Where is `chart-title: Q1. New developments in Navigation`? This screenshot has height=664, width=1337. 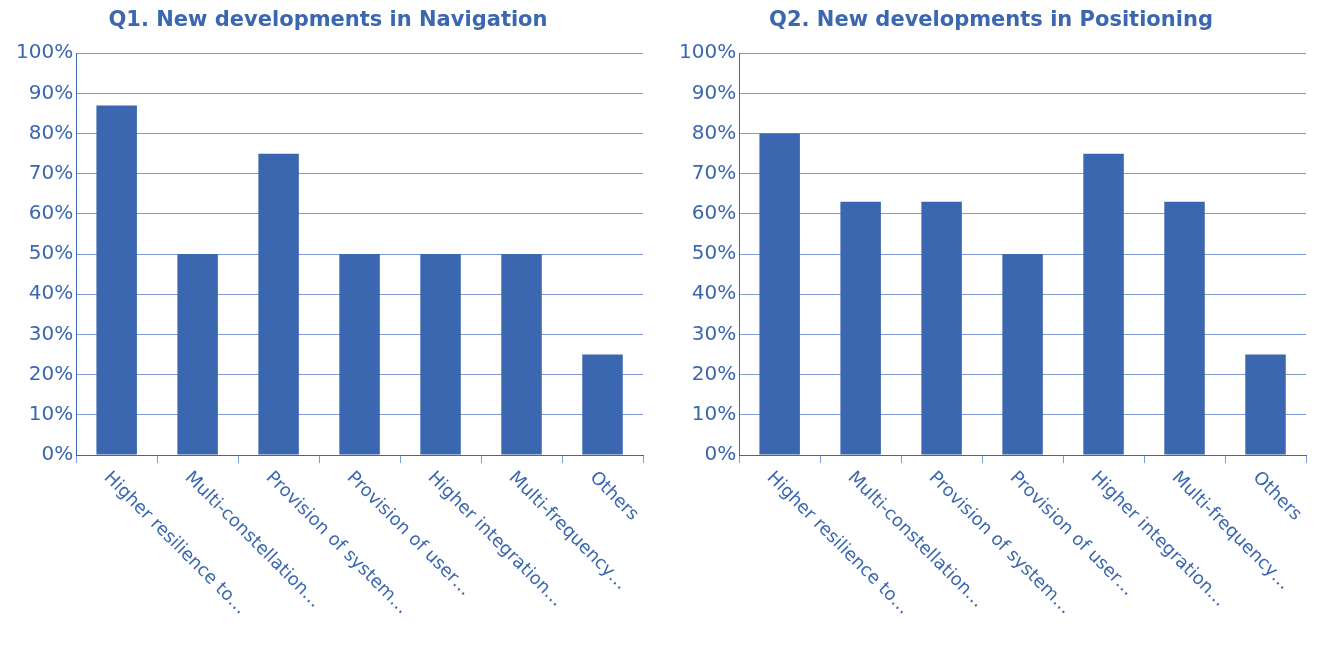
chart-title: Q1. New developments in Navigation is located at coordinates (328, 19).